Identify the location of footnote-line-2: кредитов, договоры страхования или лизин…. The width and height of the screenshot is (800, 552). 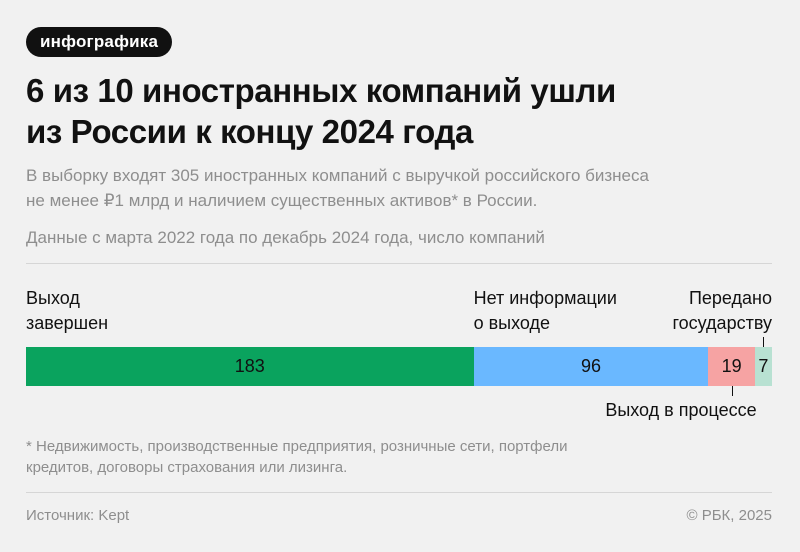
(187, 467).